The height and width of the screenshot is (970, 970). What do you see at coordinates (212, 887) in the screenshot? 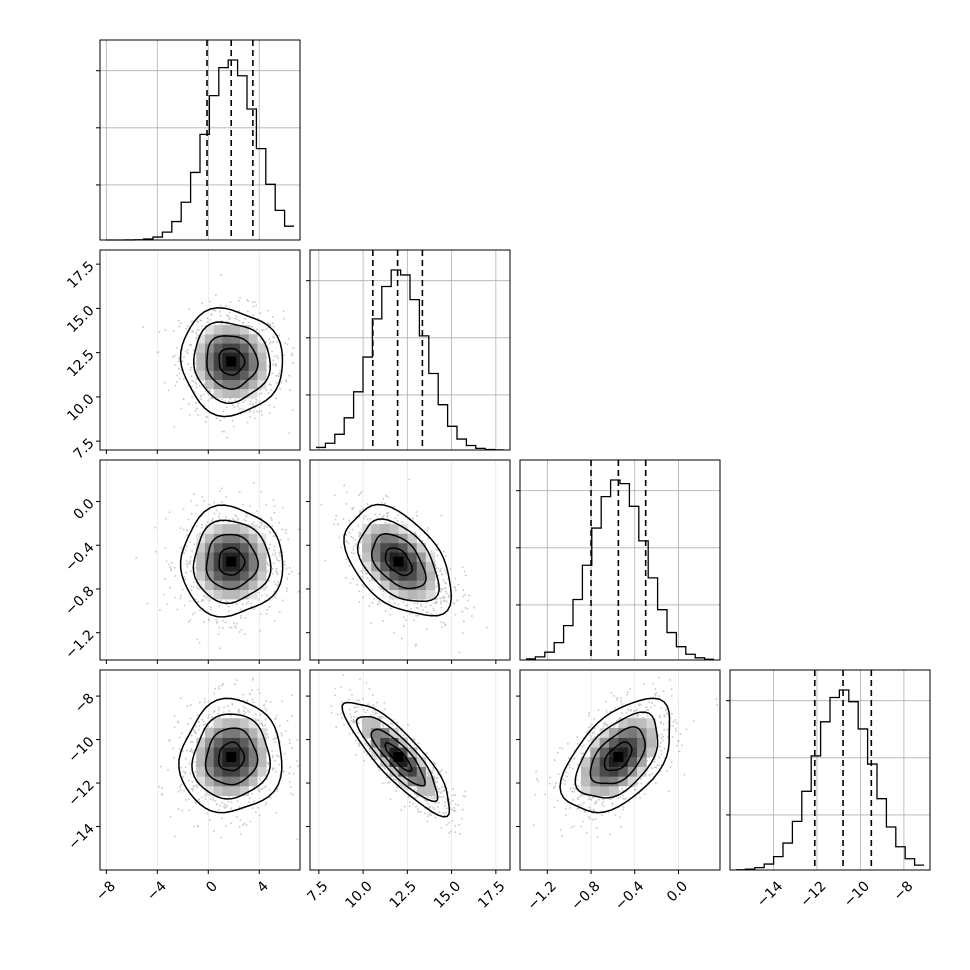
I see `x-tick-label: 0` at bounding box center [212, 887].